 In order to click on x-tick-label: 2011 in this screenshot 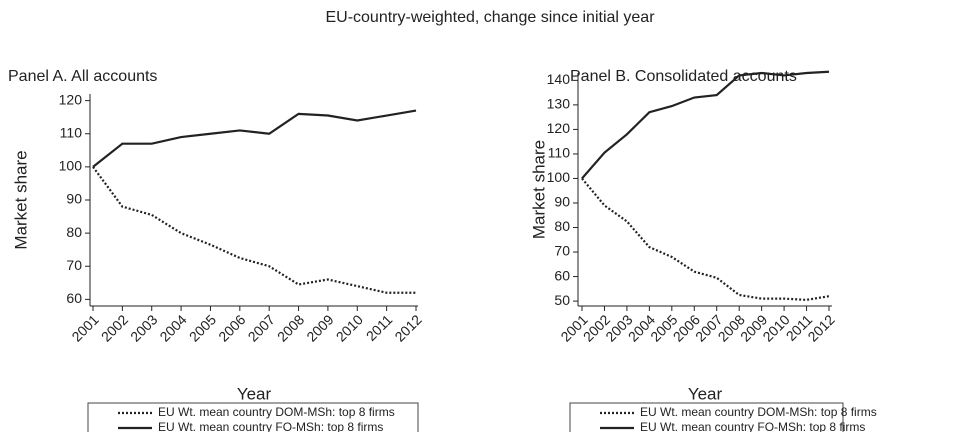, I will do `click(379, 327)`.